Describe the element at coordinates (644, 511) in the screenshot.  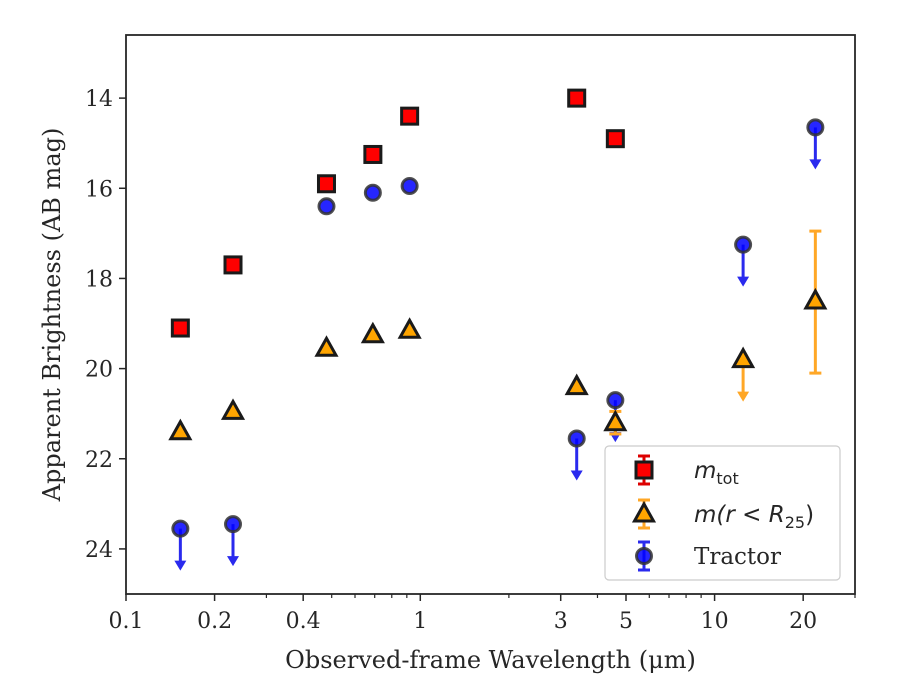
I see `legend-marker-mr25` at that location.